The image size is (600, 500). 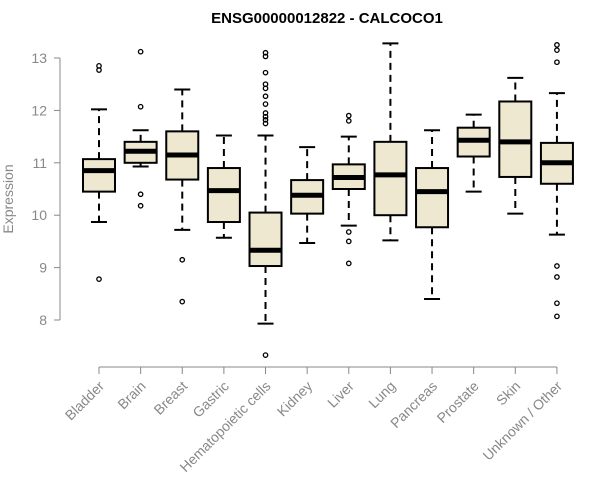 I want to click on box-bladder, so click(x=99, y=175).